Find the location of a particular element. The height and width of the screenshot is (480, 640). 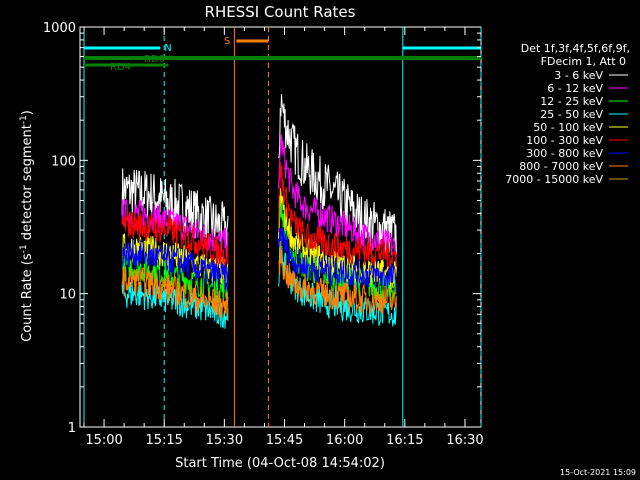

legend-entry-label: 100 - 300 keV is located at coordinates (564, 140).